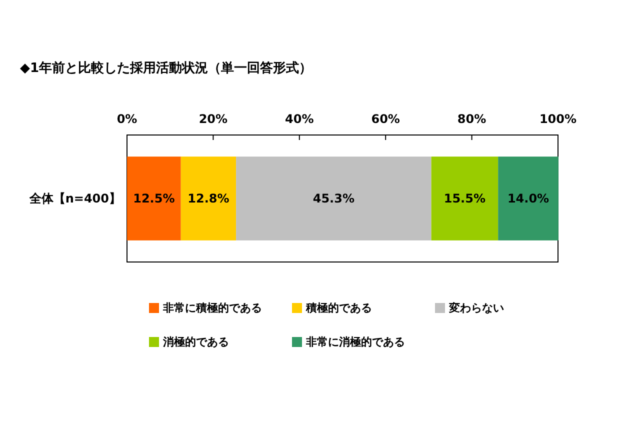 The height and width of the screenshot is (426, 640). Describe the element at coordinates (476, 308) in the screenshot. I see `legend-label: 変わらない` at that location.